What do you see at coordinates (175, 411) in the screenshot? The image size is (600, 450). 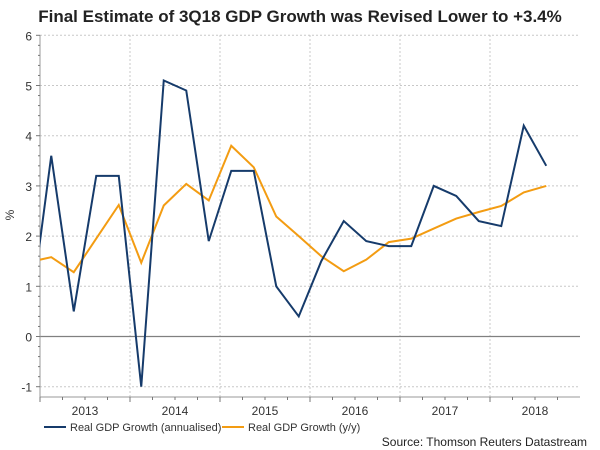 I see `x-tick-label: 2014` at bounding box center [175, 411].